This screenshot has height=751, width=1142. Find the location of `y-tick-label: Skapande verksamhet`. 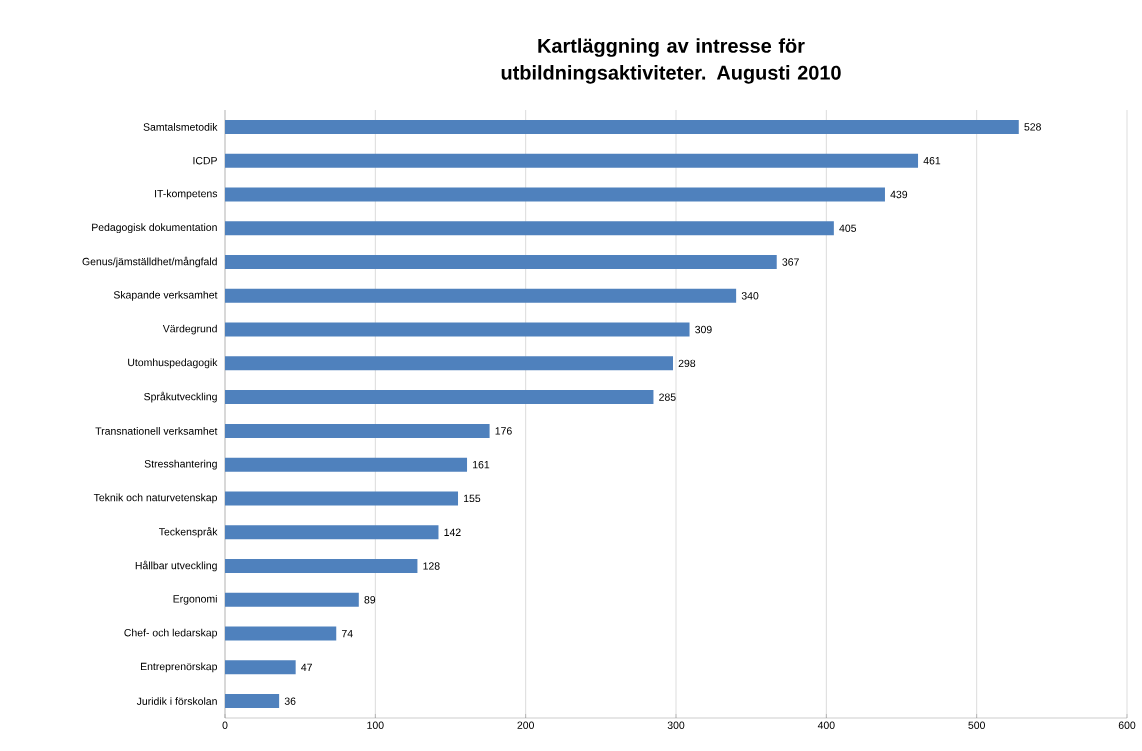

y-tick-label: Skapande verksamhet is located at coordinates (165, 295).